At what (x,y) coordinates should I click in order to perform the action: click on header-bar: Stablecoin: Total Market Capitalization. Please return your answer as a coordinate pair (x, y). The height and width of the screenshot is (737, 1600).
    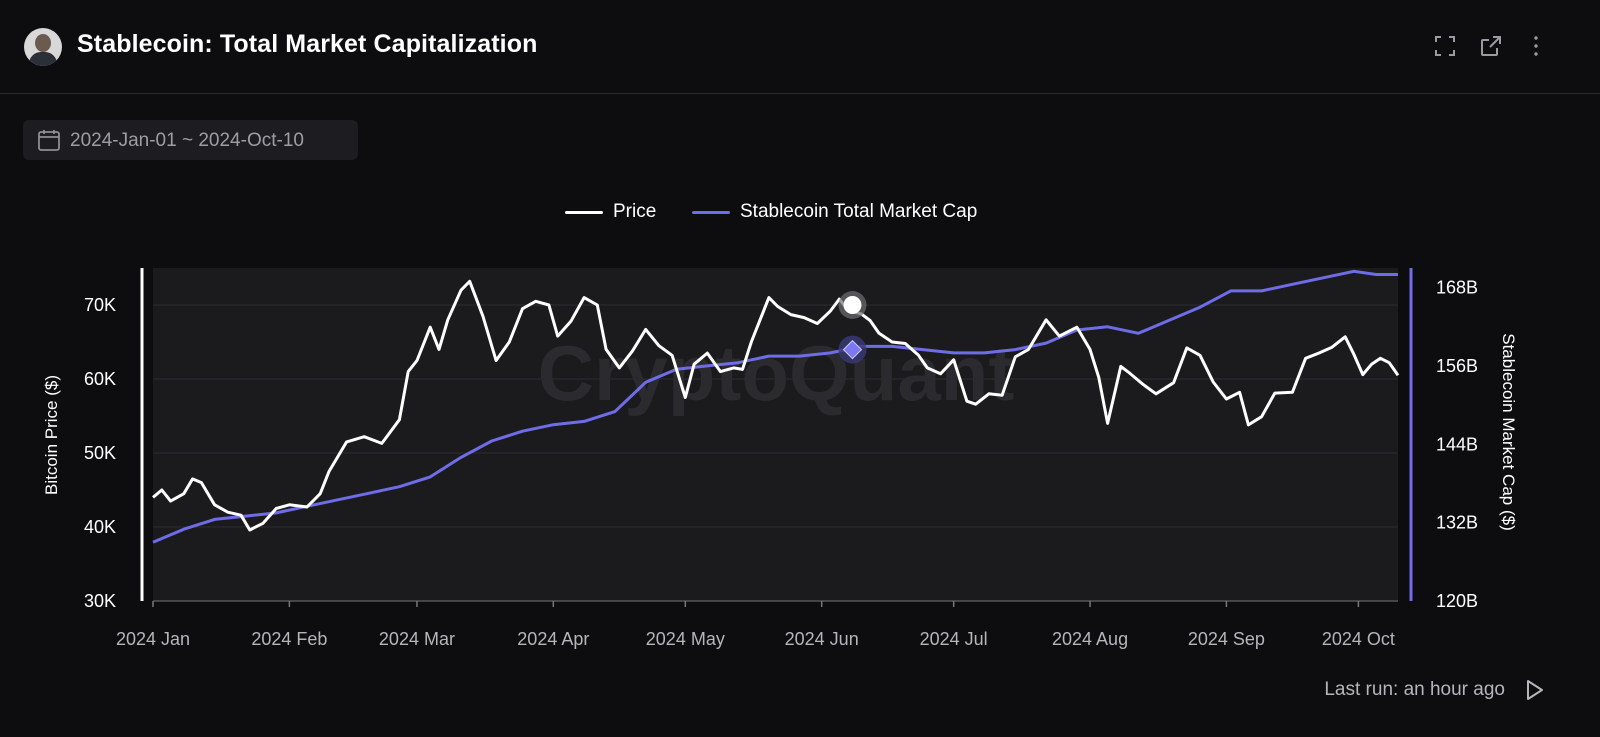
    Looking at the image, I should click on (800, 47).